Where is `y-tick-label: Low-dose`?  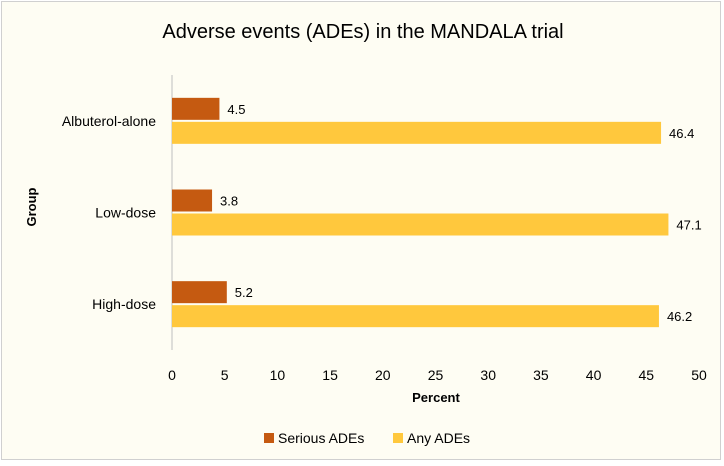
y-tick-label: Low-dose is located at coordinates (125, 213).